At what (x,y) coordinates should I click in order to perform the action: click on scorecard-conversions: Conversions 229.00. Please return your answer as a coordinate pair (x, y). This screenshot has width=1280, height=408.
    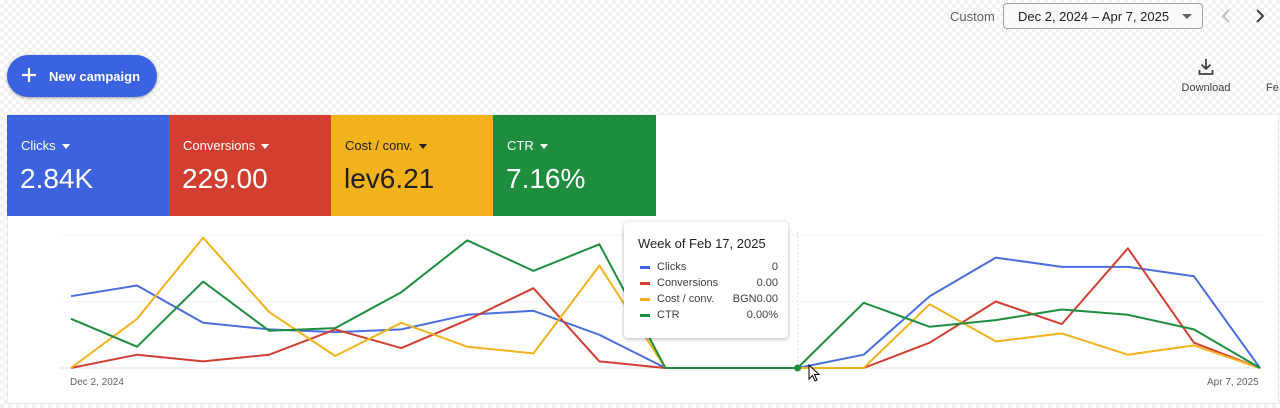
    Looking at the image, I should click on (250, 165).